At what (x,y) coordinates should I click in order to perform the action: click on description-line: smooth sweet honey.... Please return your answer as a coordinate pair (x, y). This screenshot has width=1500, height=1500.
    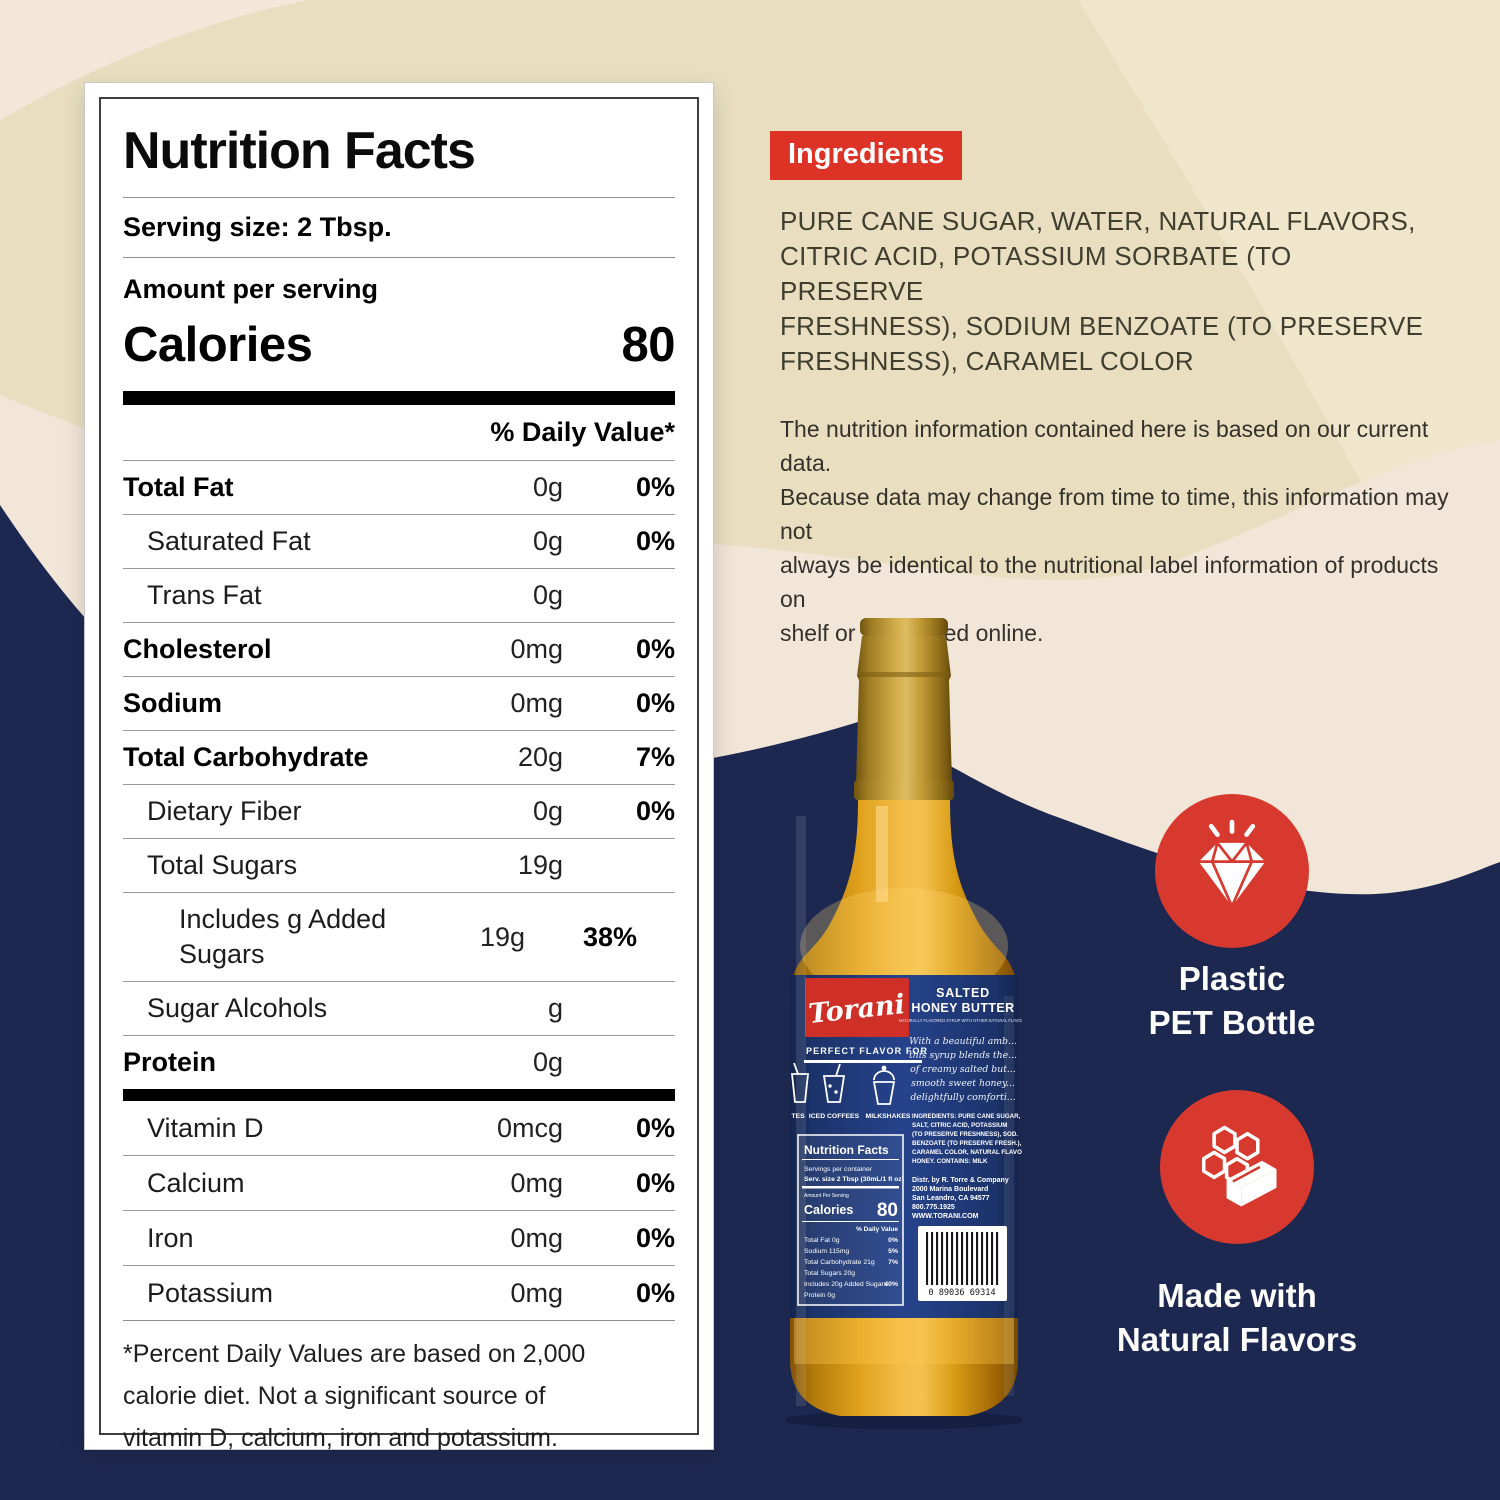
    Looking at the image, I should click on (963, 1083).